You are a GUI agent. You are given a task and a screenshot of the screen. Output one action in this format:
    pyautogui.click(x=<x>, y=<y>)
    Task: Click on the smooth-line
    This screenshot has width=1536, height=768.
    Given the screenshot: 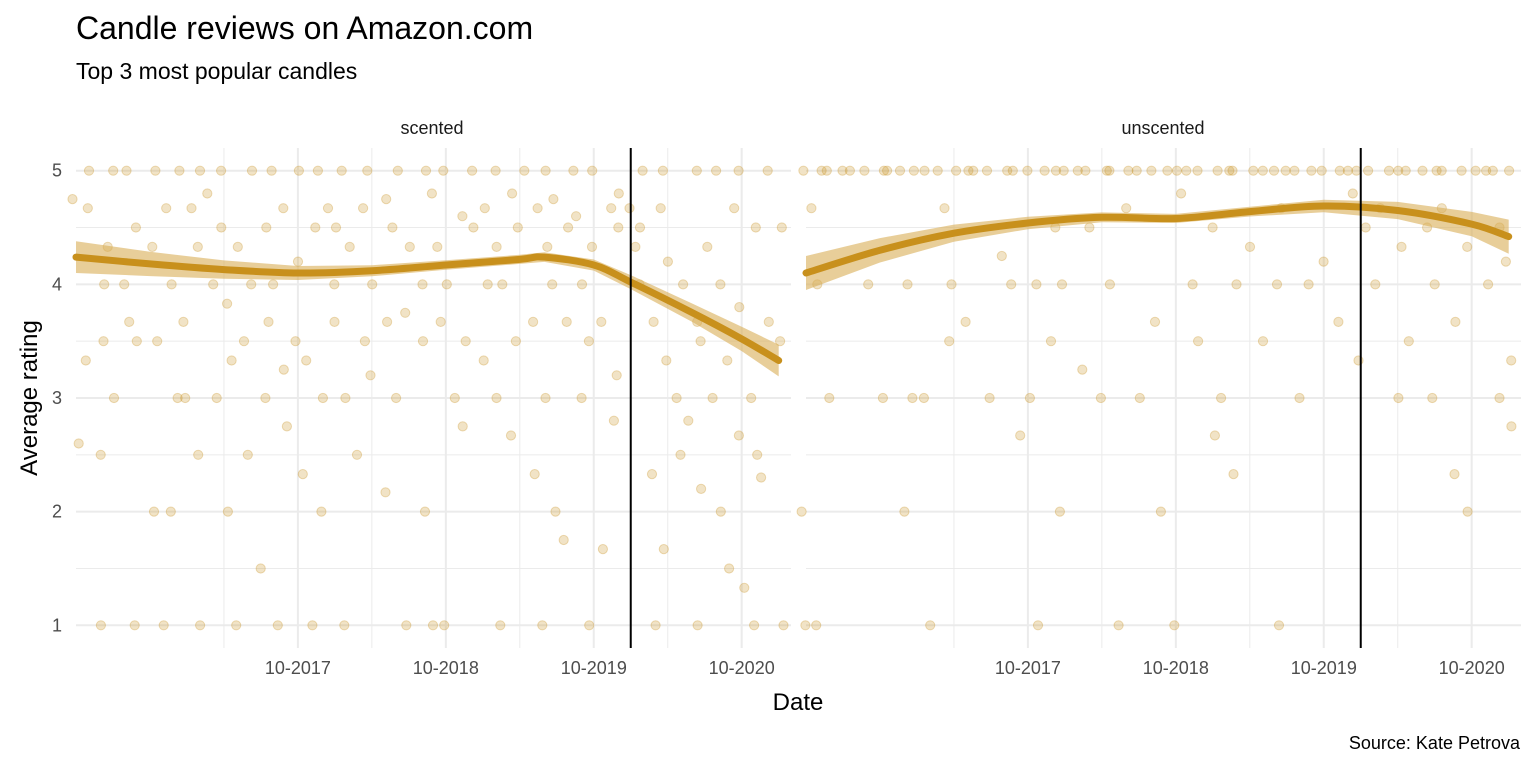 What is the action you would take?
    pyautogui.click(x=427, y=308)
    